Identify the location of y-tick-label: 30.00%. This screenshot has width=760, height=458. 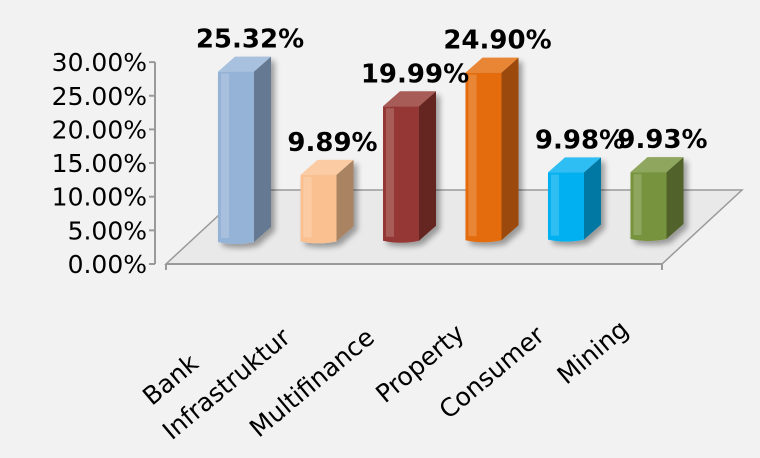
(99, 62).